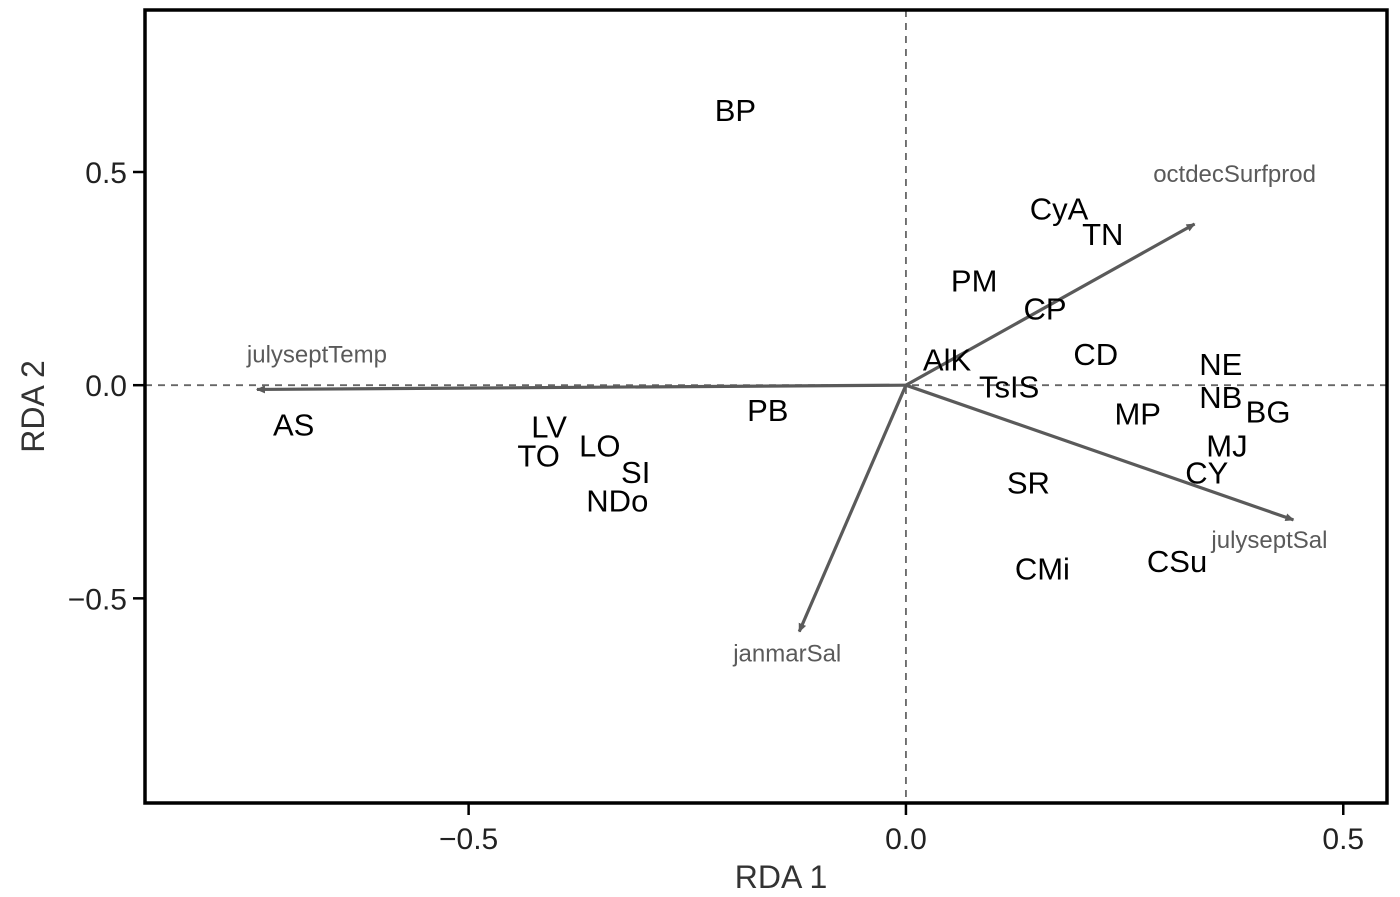  I want to click on site-label-TO: TO, so click(538, 456).